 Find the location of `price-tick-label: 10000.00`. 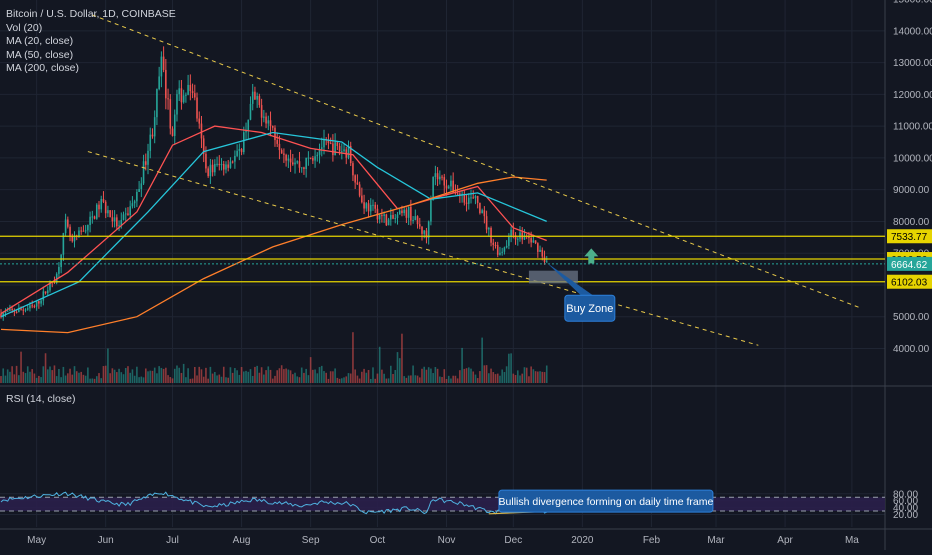

price-tick-label: 10000.00 is located at coordinates (912, 158).